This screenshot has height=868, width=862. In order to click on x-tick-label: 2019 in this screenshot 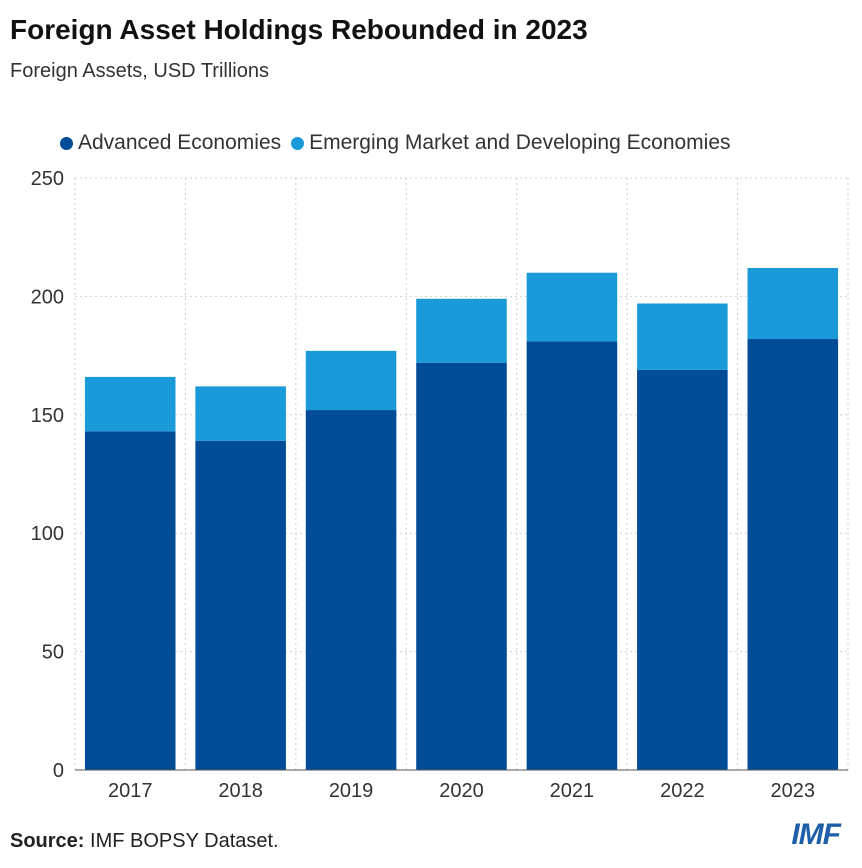, I will do `click(351, 791)`.